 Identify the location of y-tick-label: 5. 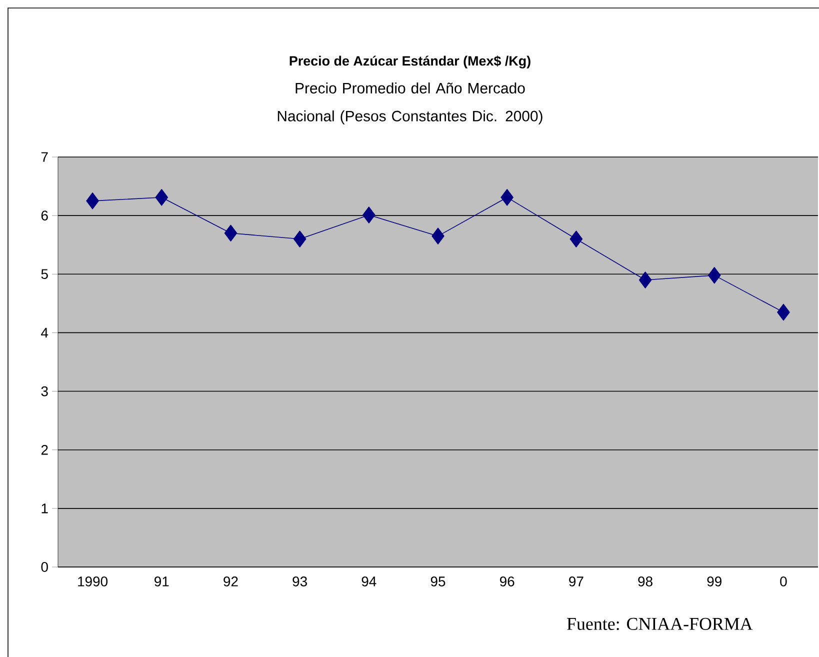
(44, 274).